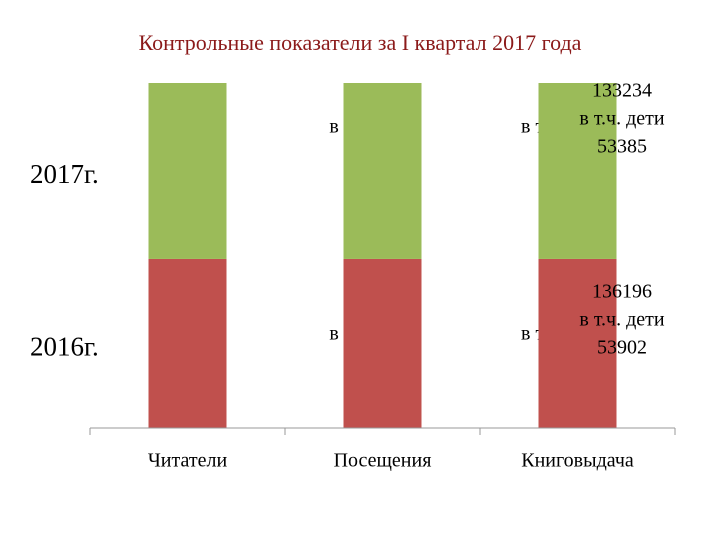 Image resolution: width=720 pixels, height=540 pixels. What do you see at coordinates (622, 348) in the screenshot?
I see `data-label: 53902` at bounding box center [622, 348].